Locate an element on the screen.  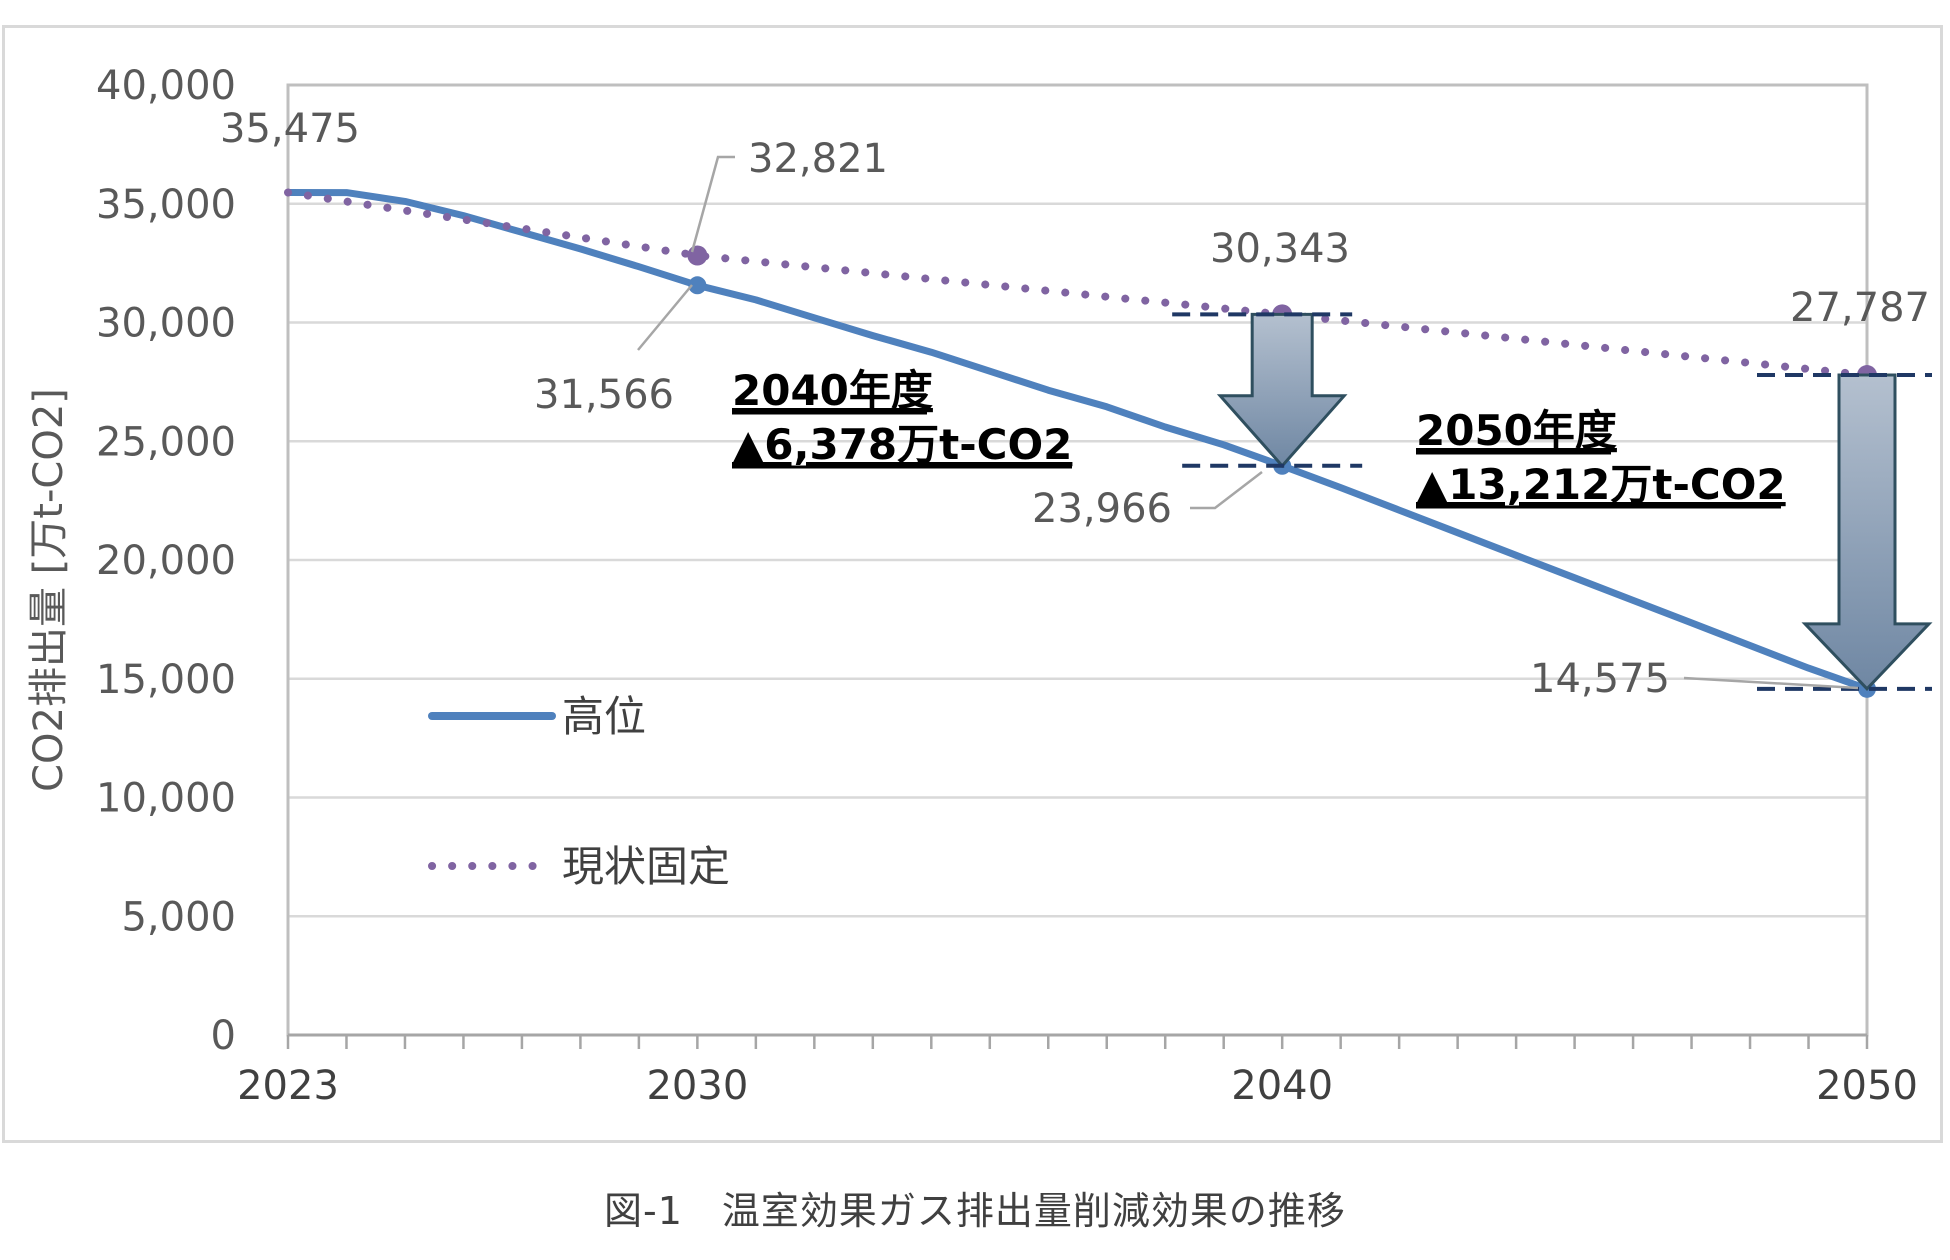
x-tick-label: 2040 is located at coordinates (1282, 1086).